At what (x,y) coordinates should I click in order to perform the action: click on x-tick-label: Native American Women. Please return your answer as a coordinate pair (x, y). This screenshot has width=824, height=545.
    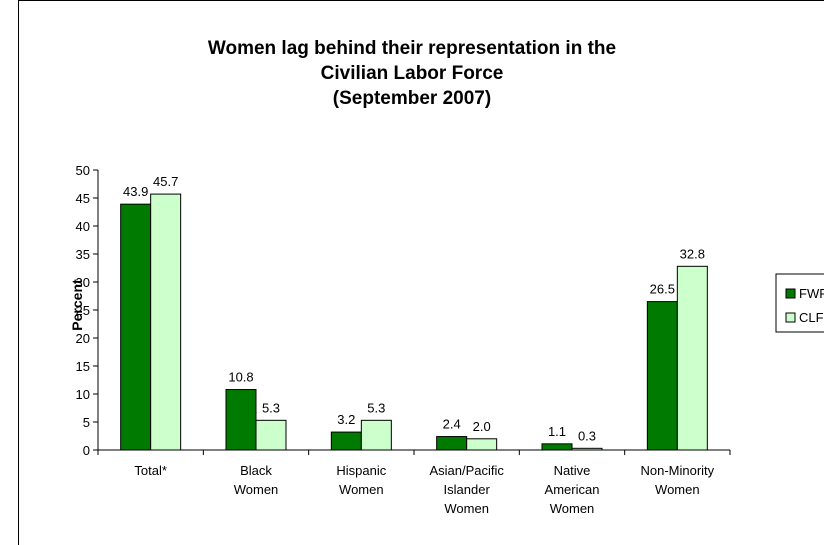
    Looking at the image, I should click on (572, 489).